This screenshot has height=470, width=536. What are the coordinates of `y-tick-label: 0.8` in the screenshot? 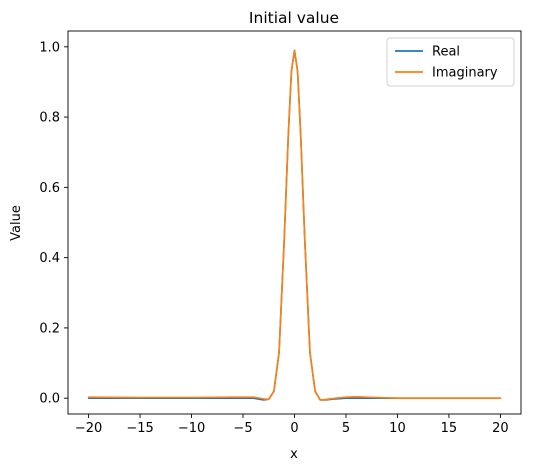 It's located at (49, 118).